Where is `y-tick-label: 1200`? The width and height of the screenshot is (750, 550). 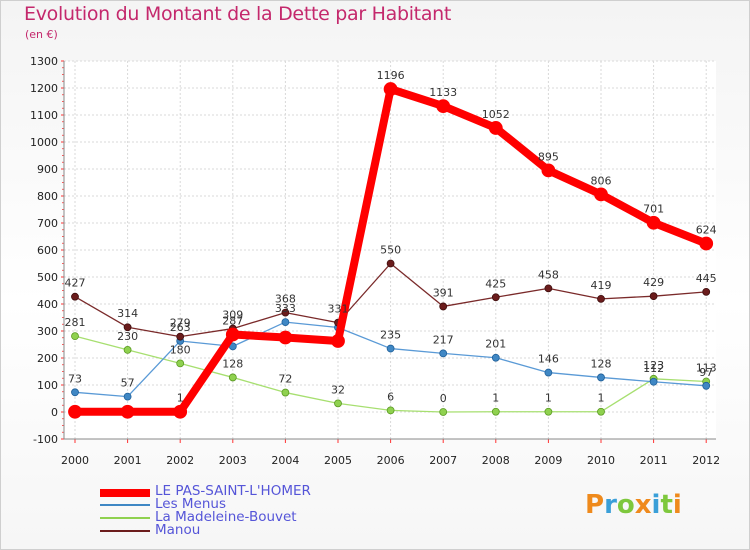 y-tick-label: 1200 is located at coordinates (44, 88).